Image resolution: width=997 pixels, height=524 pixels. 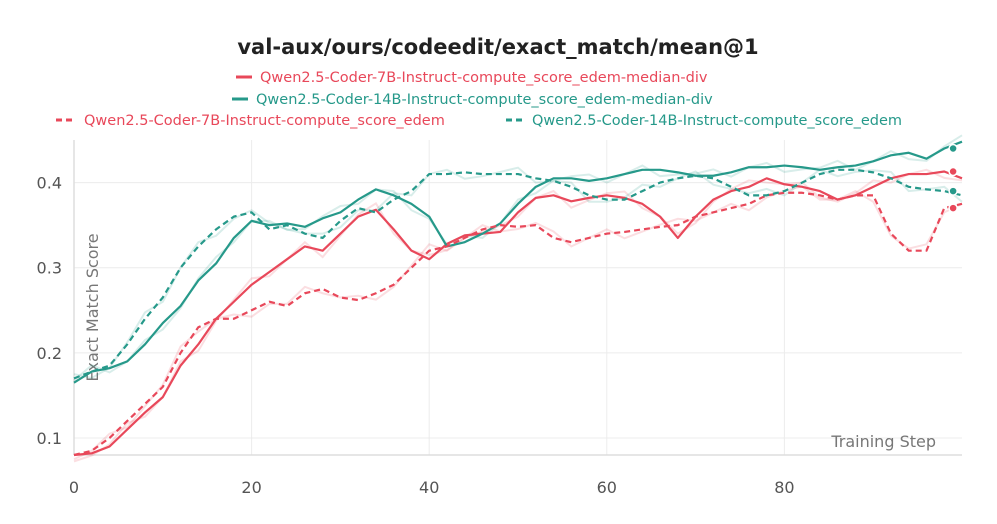 I want to click on x-axis-label: Training Step, so click(x=883, y=441).